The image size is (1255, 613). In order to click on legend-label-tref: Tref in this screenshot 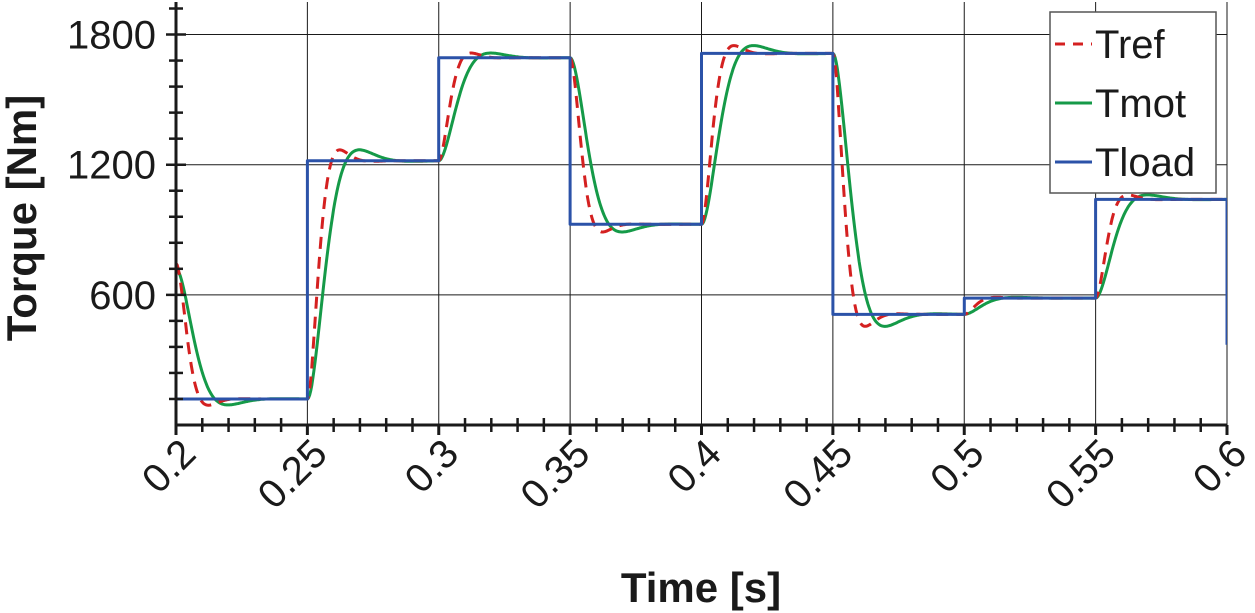, I will do `click(1130, 45)`.